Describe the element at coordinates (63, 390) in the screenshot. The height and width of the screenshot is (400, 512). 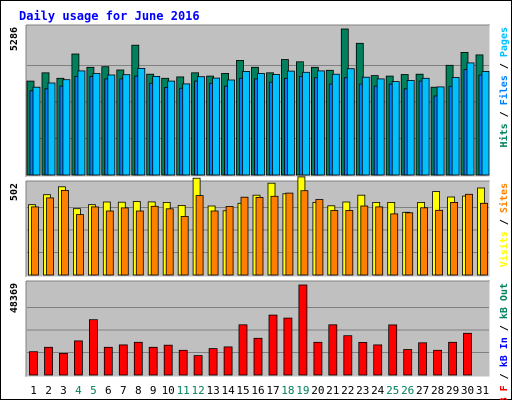
I see `x-label-day-3: 3` at that location.